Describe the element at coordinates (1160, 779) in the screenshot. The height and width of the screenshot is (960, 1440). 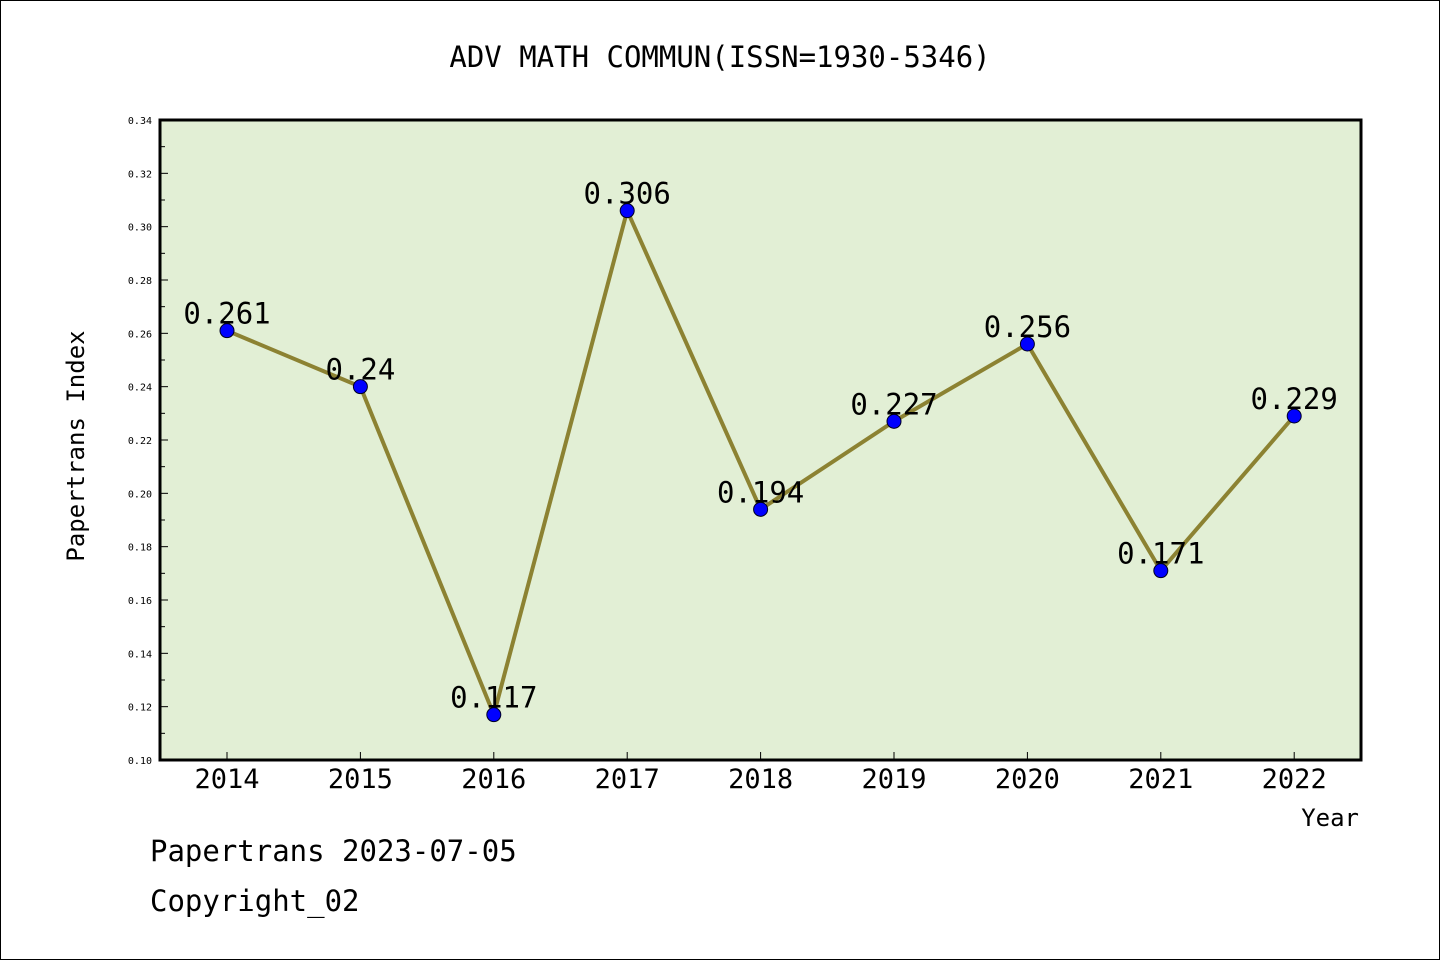
I see `x-tick-label: 2021` at that location.